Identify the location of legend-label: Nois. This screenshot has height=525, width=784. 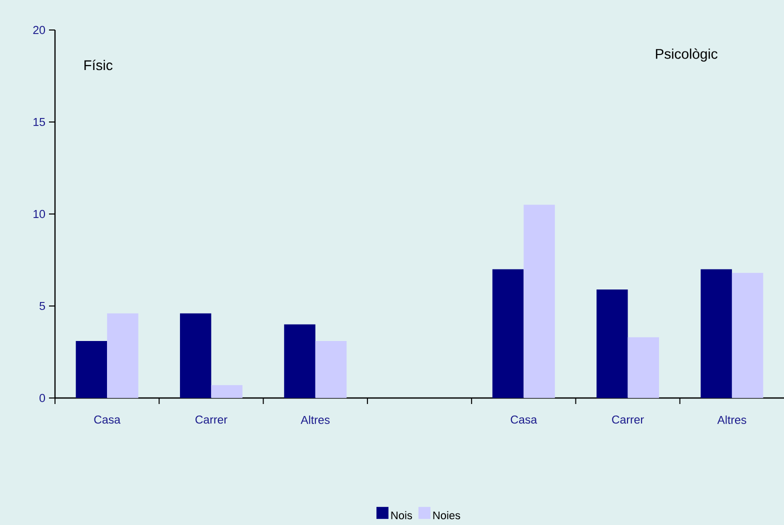
(401, 515).